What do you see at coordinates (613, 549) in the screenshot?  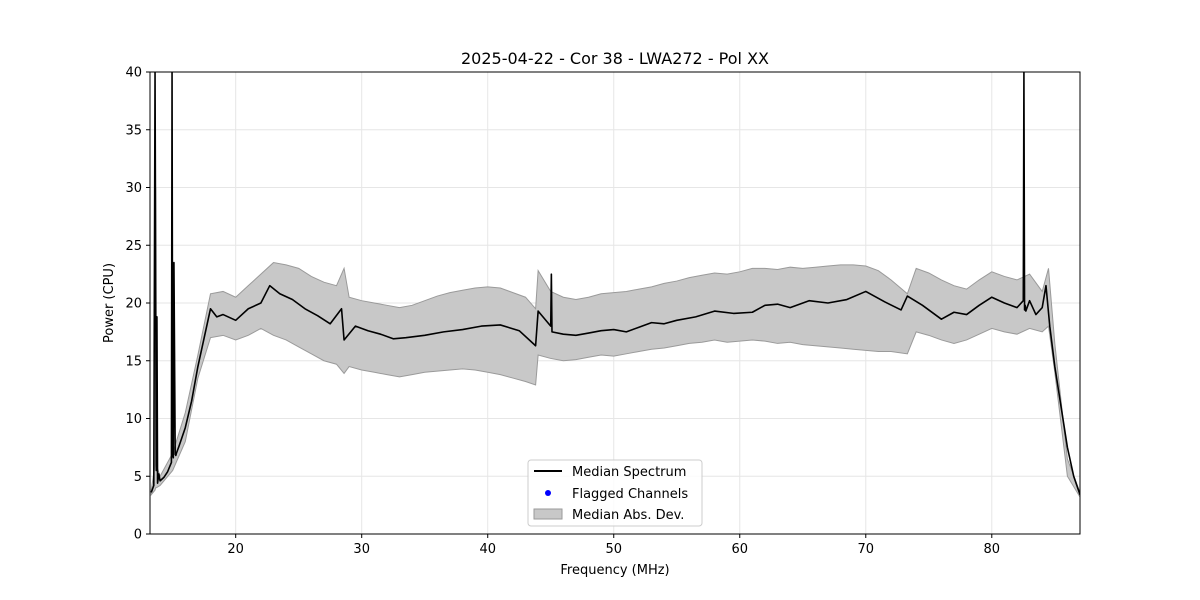 I see `x-tick-label: 50` at bounding box center [613, 549].